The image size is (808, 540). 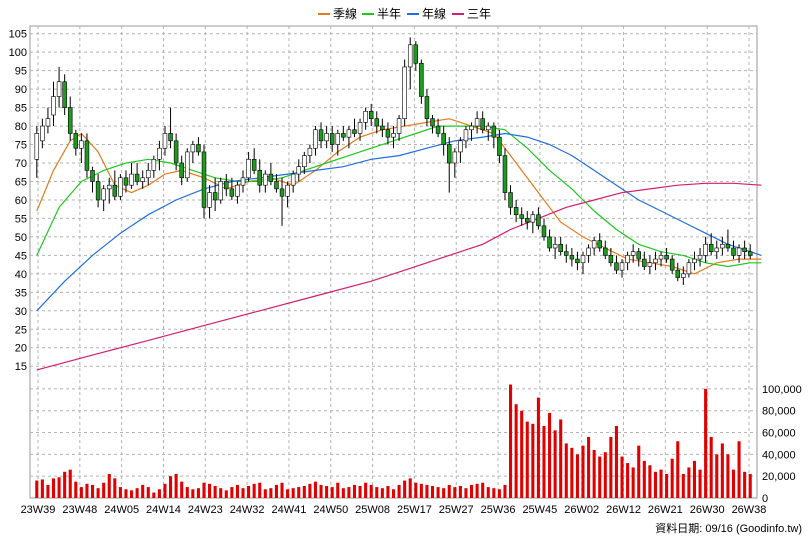 What do you see at coordinates (21, 164) in the screenshot?
I see `price-tick-label: 70` at bounding box center [21, 164].